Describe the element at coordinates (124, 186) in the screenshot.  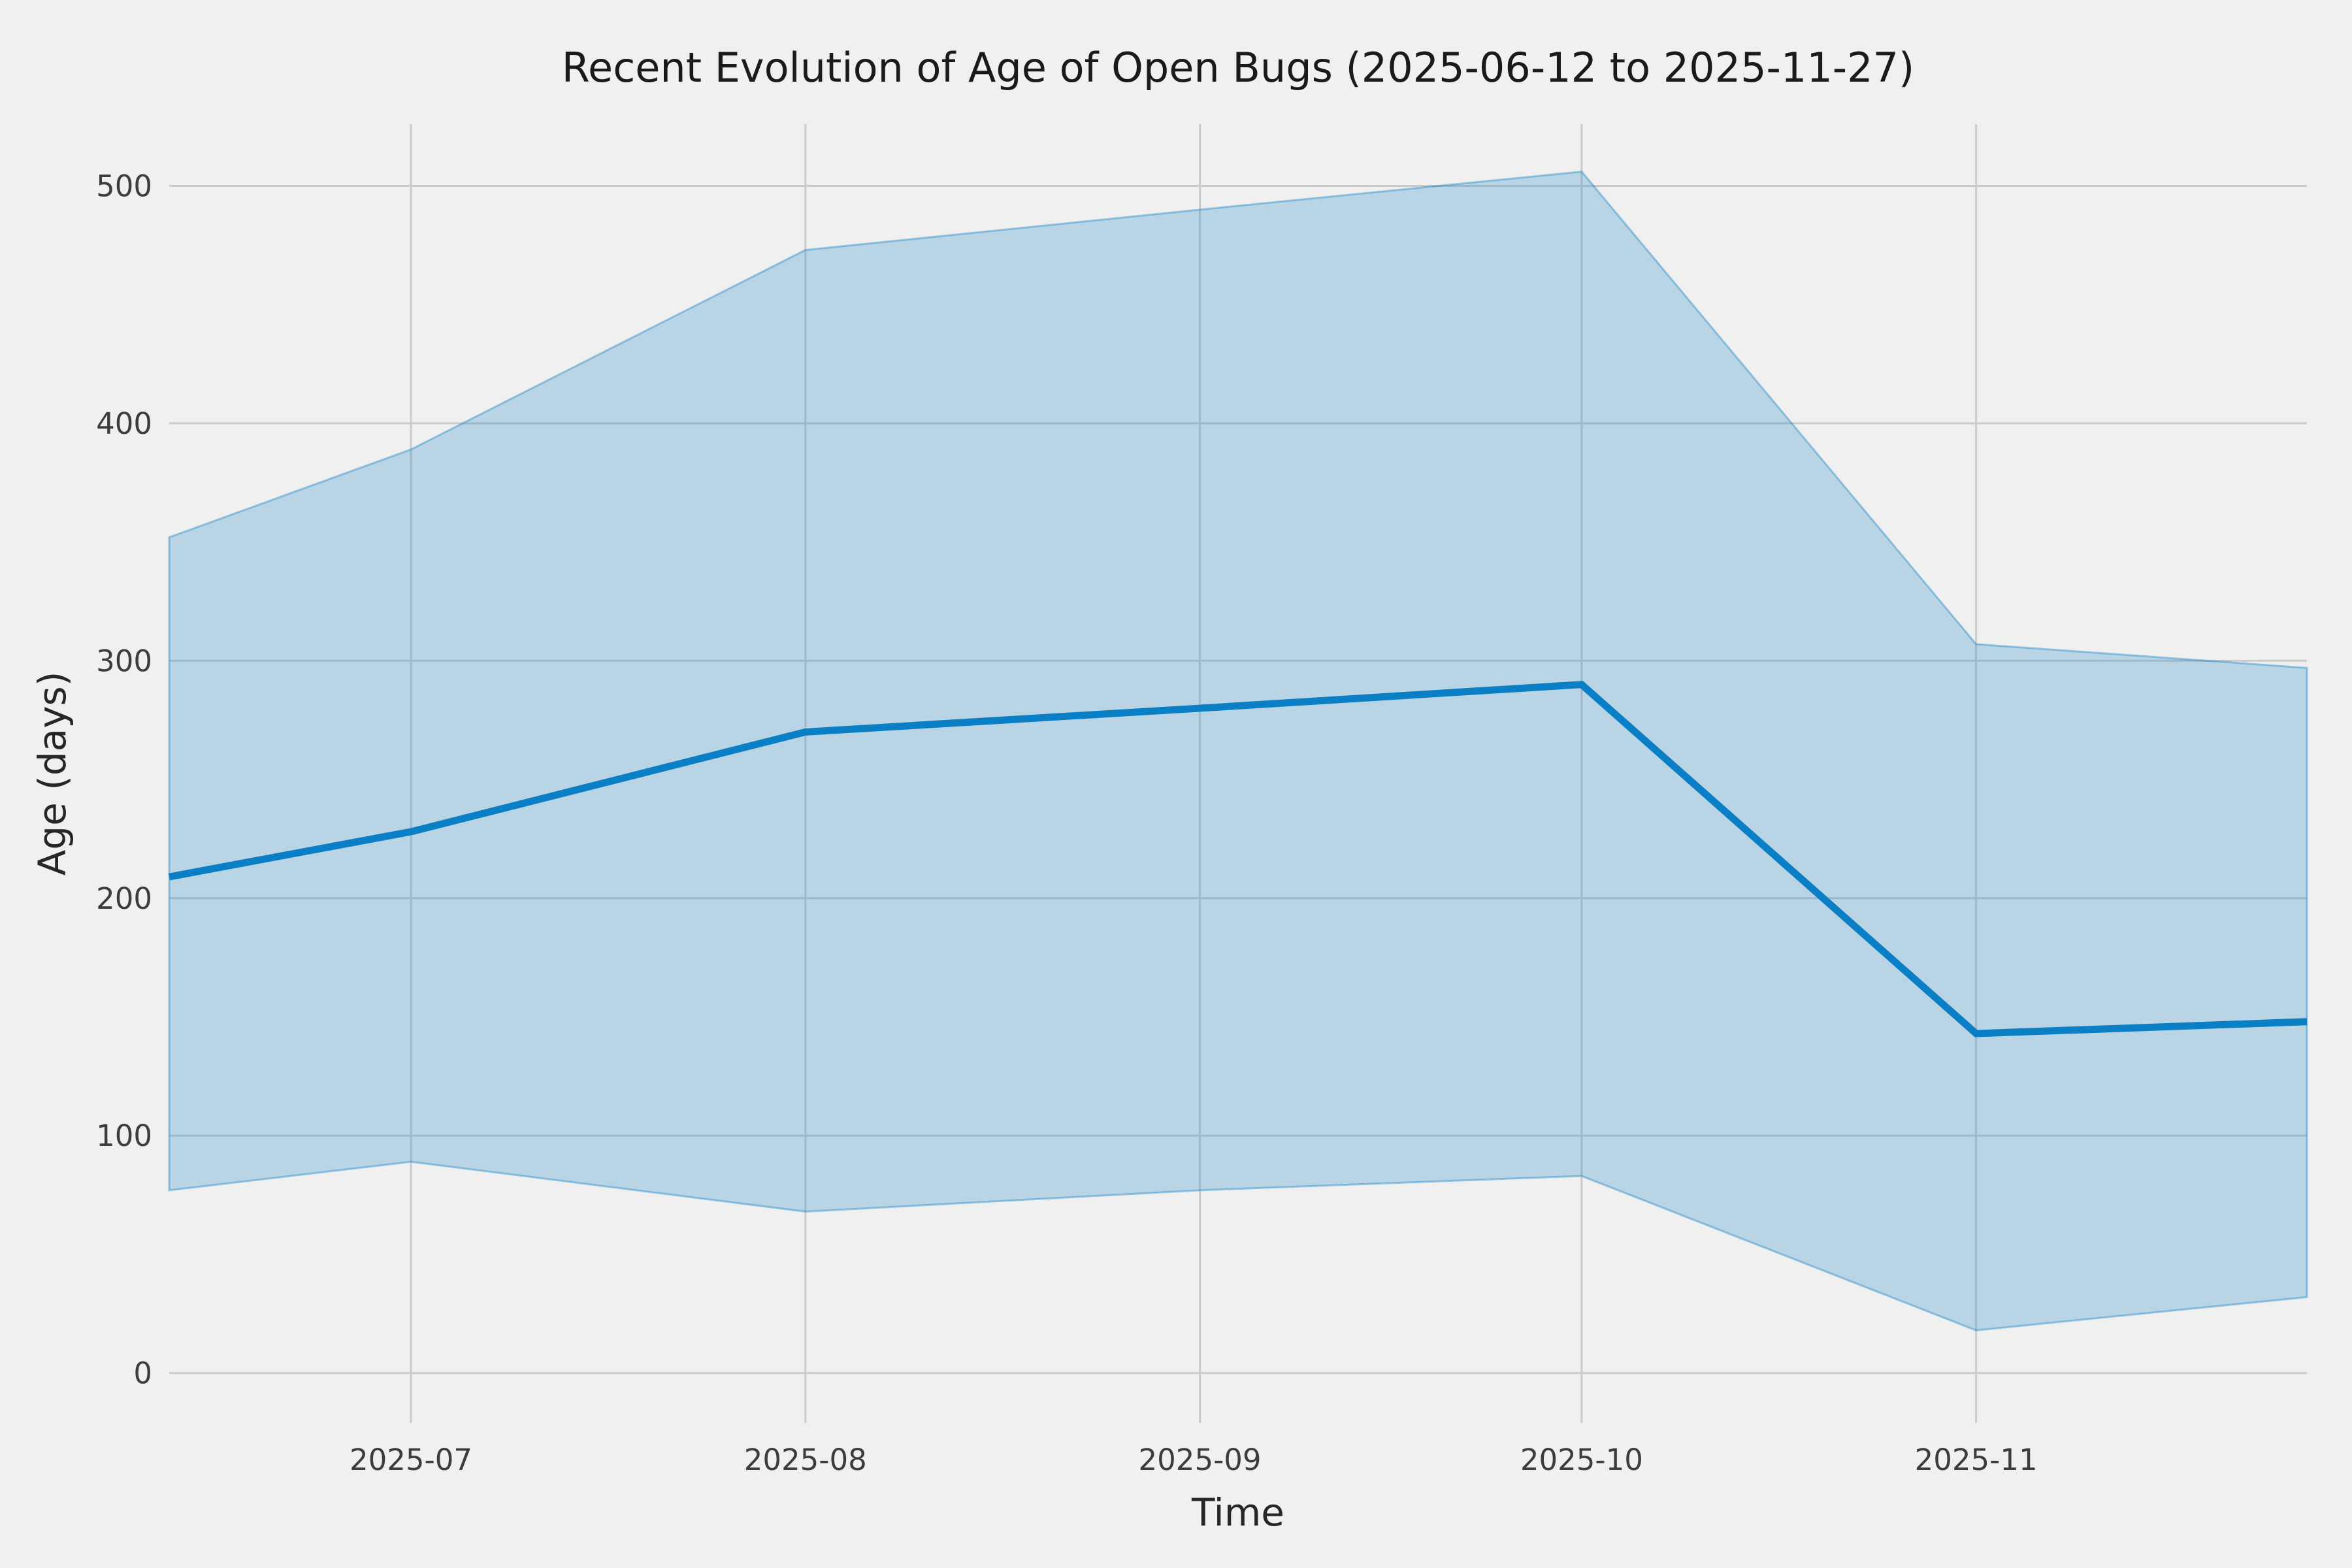
I see `y-tick-label: 500` at that location.